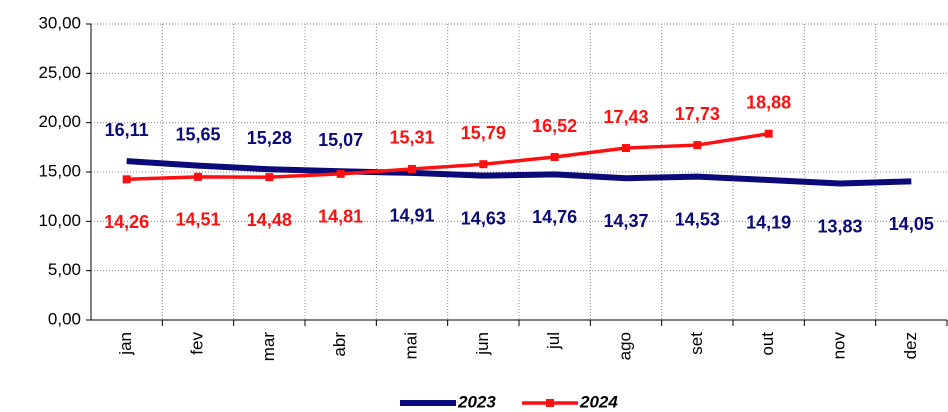 The height and width of the screenshot is (412, 948). What do you see at coordinates (767, 344) in the screenshot?
I see `x-tick-label: out` at bounding box center [767, 344].